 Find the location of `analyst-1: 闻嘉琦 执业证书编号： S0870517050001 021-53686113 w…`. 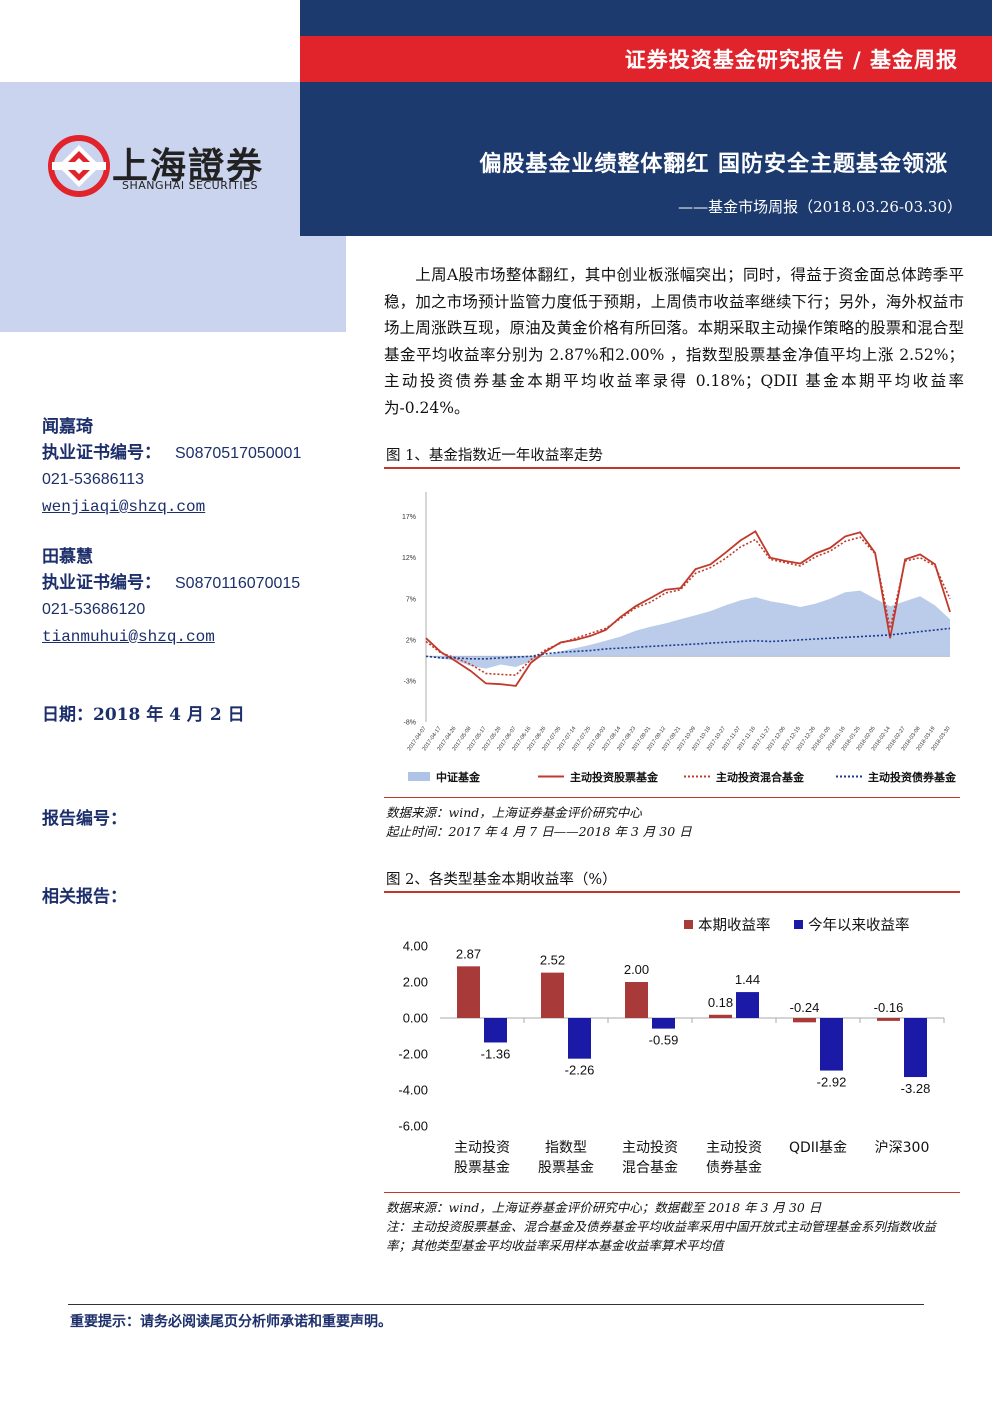

analyst-1: 闻嘉琦 执业证书编号： S0870517050001 021-53686113 w… is located at coordinates (171, 467).